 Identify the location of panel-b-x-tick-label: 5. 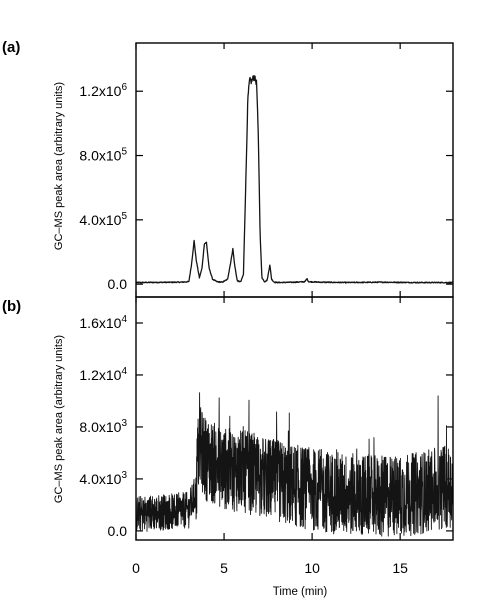
(224, 568).